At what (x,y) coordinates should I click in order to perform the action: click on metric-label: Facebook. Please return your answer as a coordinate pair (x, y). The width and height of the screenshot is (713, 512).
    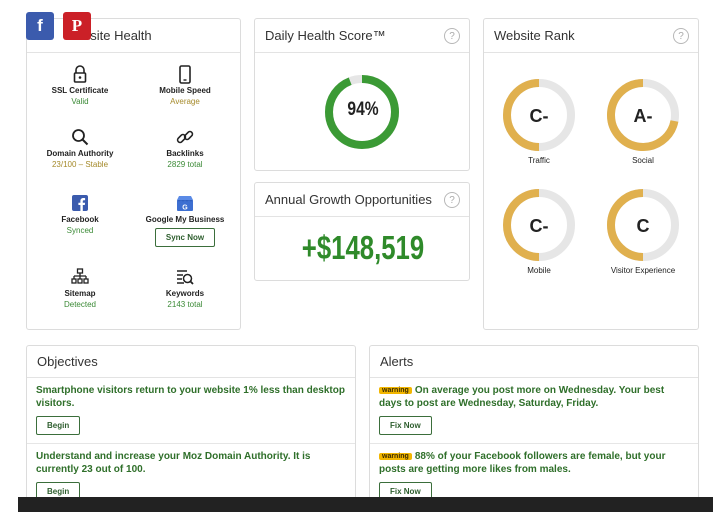
    Looking at the image, I should click on (80, 219).